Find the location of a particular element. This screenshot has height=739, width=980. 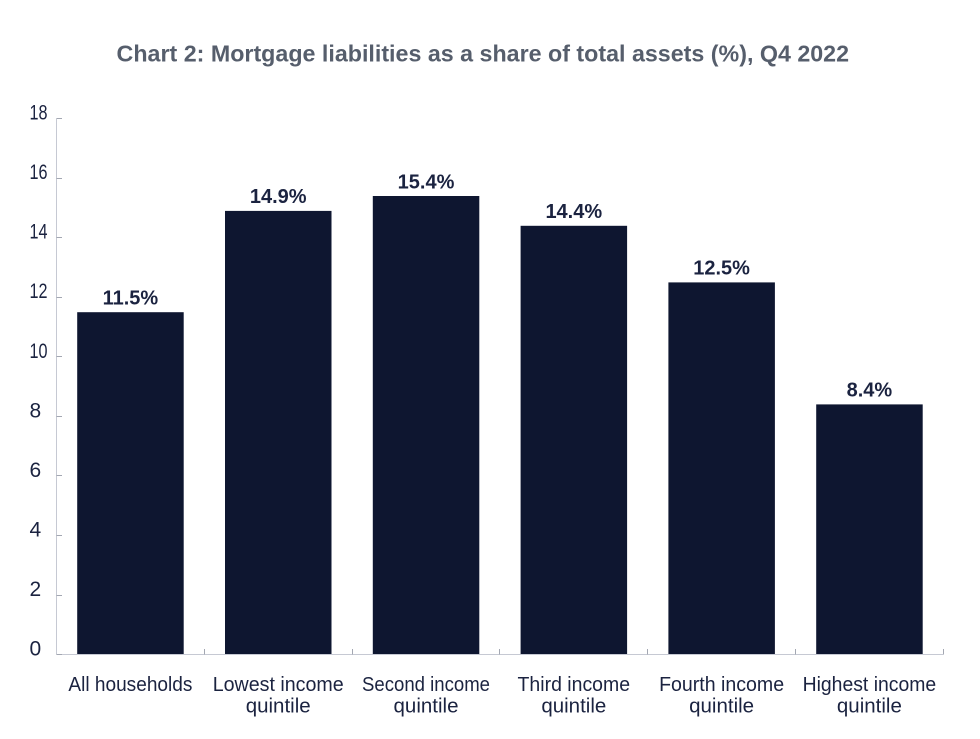

svg-text: Lowest income is located at coordinates (278, 684).